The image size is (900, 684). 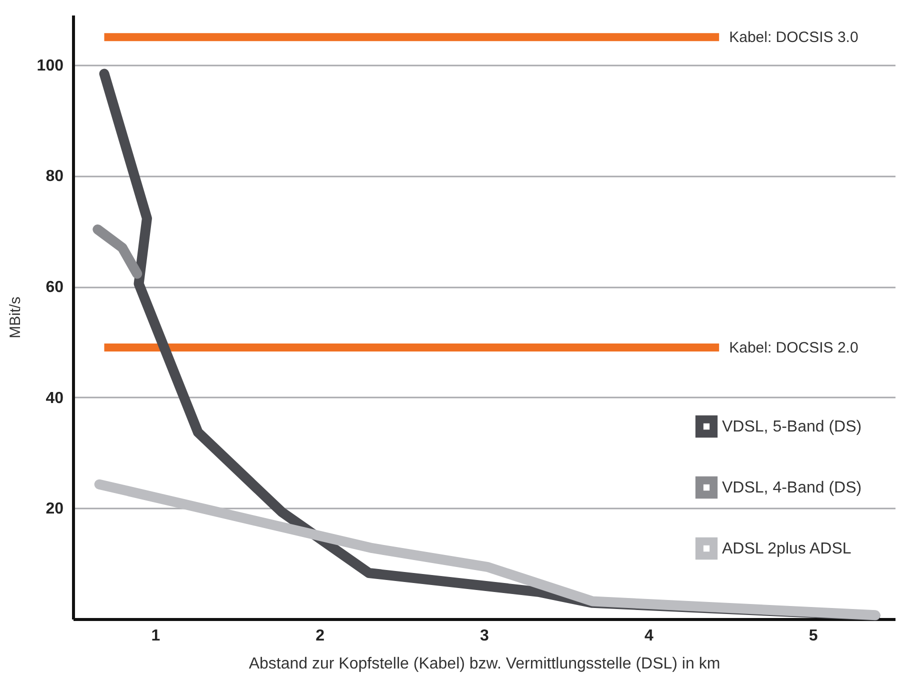 I want to click on y-tick-label: 80, so click(x=55, y=177).